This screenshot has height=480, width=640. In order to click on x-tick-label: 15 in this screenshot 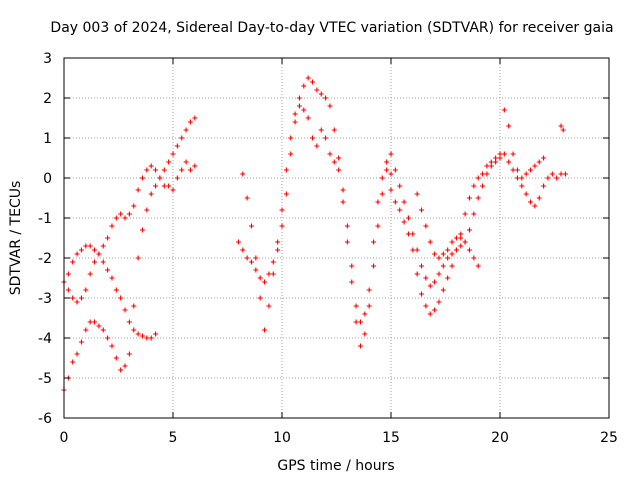, I will do `click(391, 438)`.